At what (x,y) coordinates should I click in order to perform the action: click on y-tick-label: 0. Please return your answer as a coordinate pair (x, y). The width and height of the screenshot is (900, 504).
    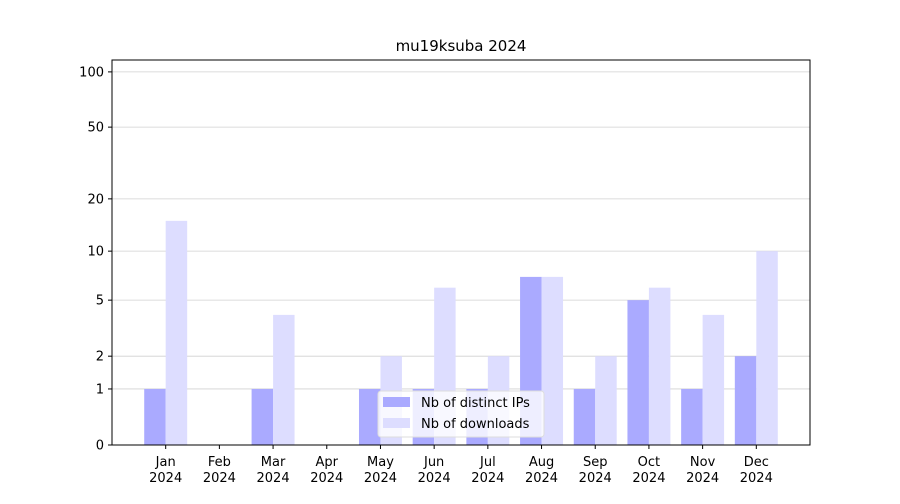
    Looking at the image, I should click on (100, 446).